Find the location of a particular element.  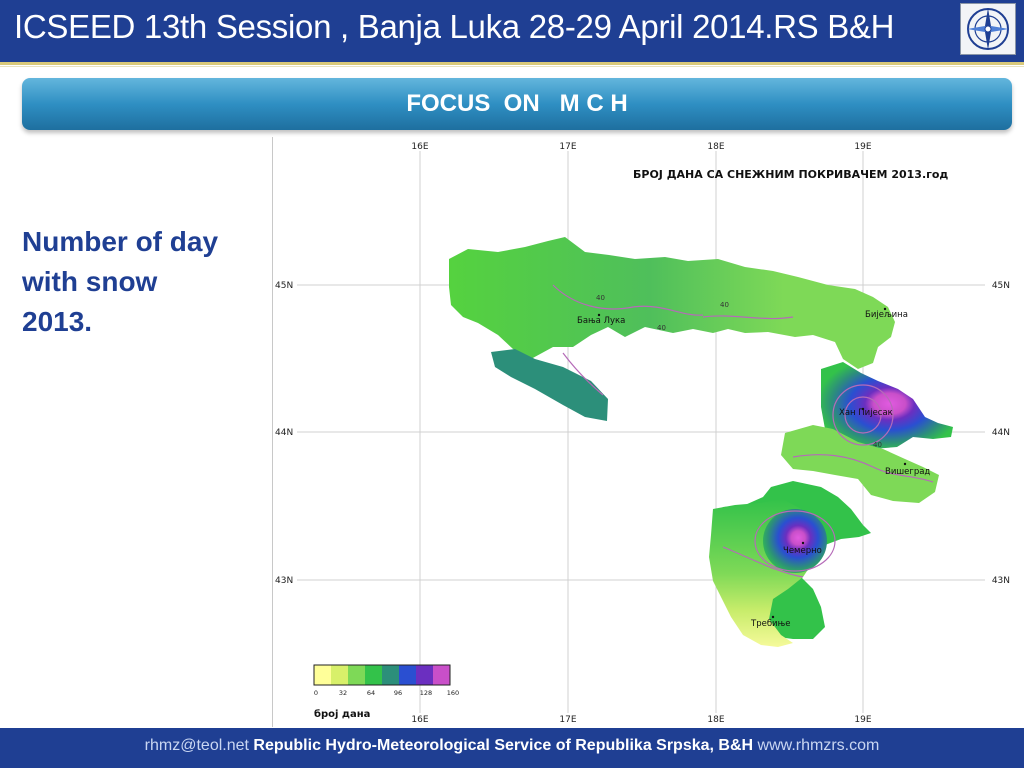

color-legend: 0 32 64 96 128 160 број дана is located at coordinates (386, 692).